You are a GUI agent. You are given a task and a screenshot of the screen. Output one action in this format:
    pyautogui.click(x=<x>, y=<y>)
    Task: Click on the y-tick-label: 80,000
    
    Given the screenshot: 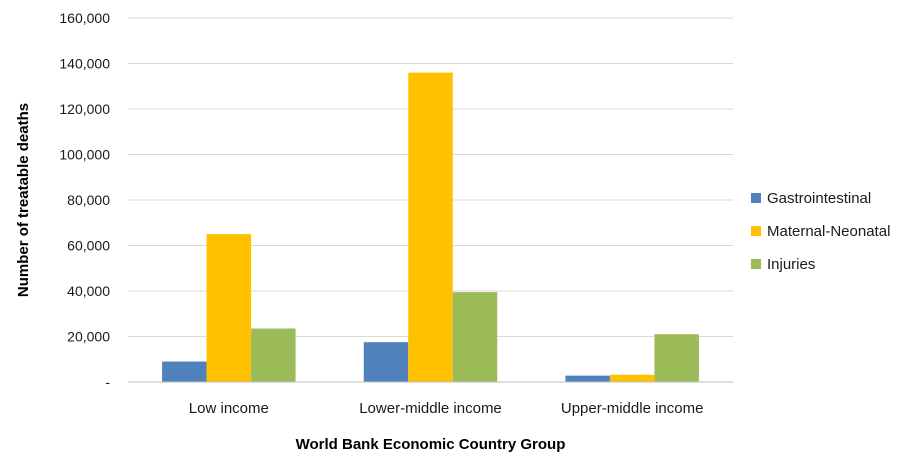 What is the action you would take?
    pyautogui.click(x=88, y=200)
    